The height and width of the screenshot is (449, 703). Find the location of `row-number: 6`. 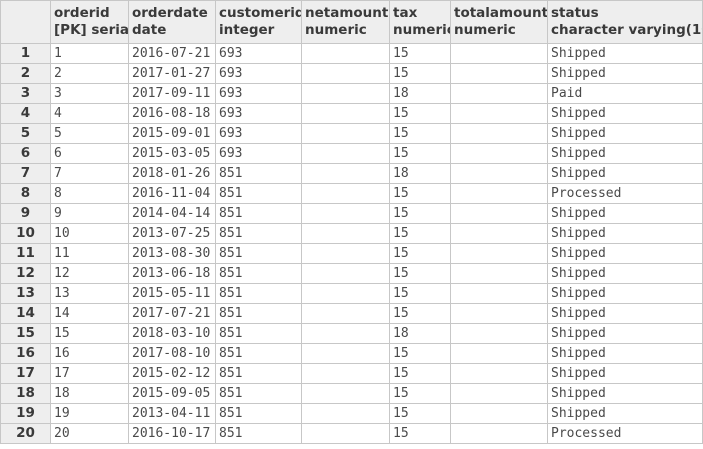

row-number: 6 is located at coordinates (25, 153).